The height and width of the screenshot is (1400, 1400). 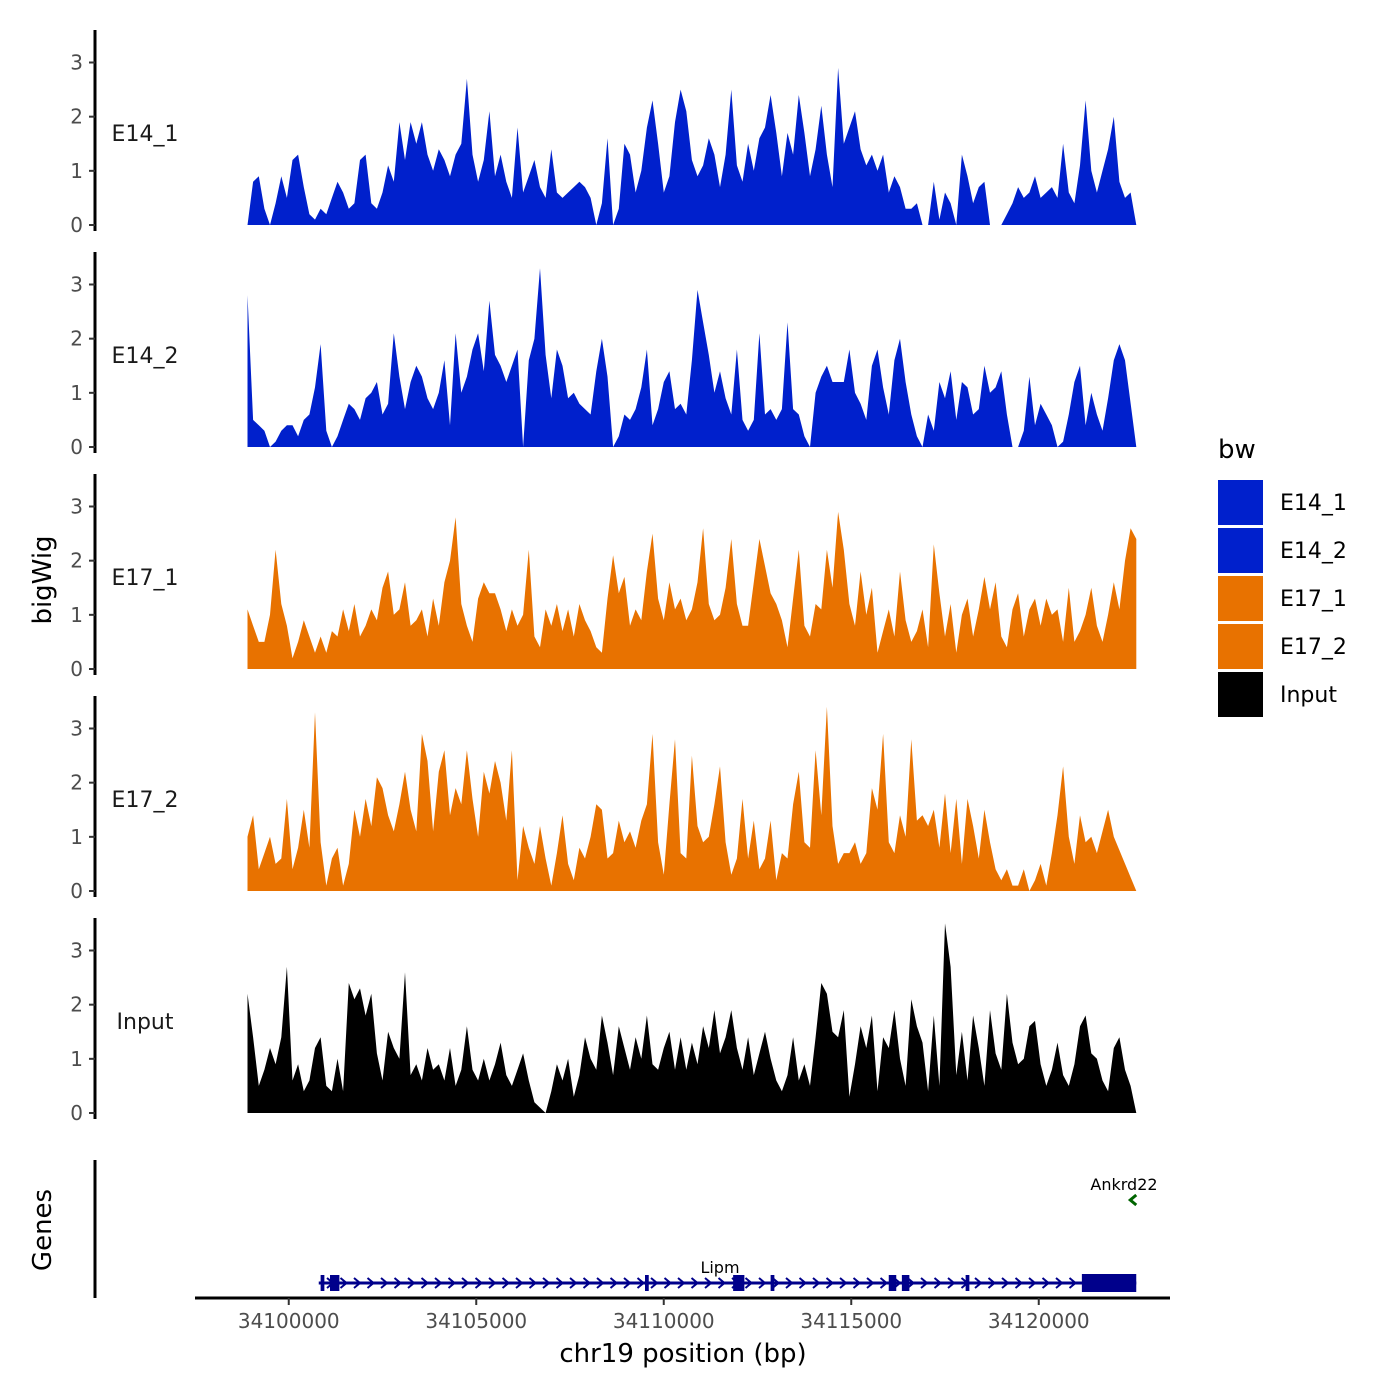 I want to click on y-axis-title: bigWig, so click(x=43, y=579).